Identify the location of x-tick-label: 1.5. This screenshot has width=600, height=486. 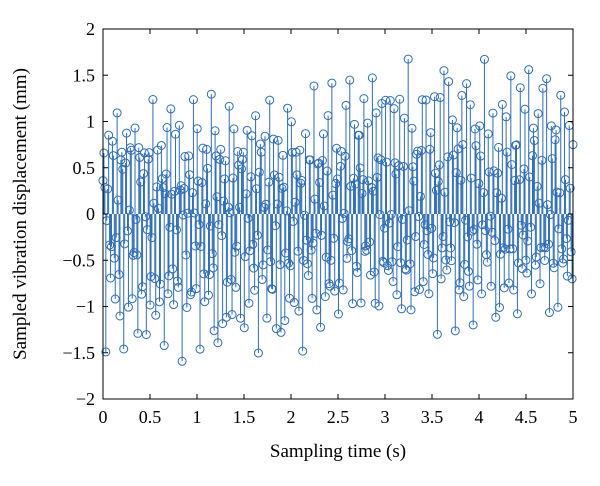
(244, 417).